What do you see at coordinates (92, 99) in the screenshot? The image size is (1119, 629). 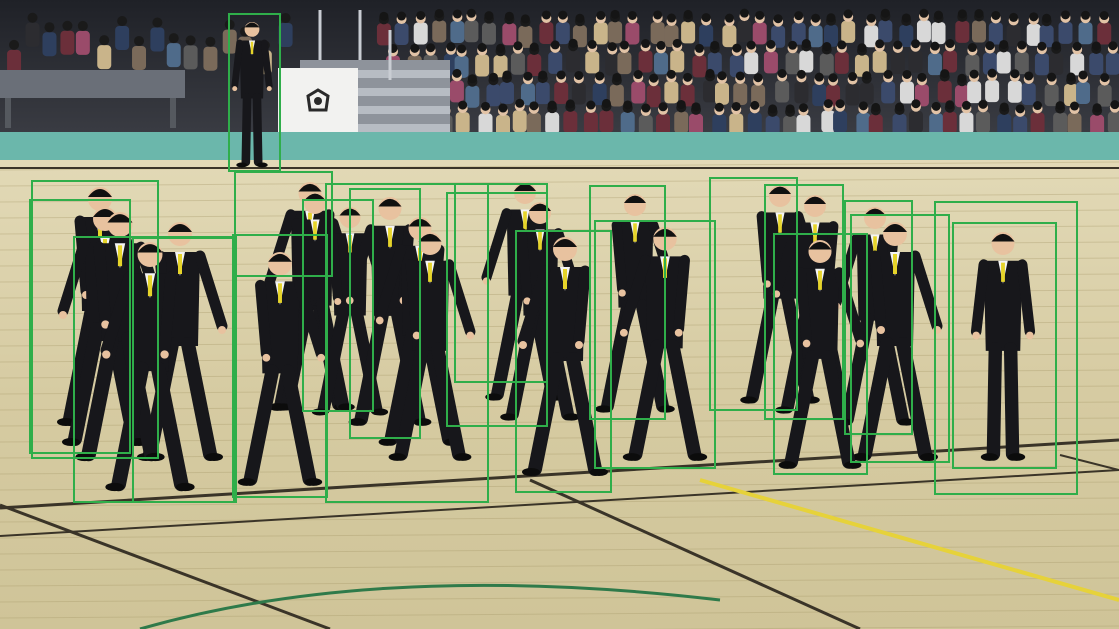 I see `official-table` at bounding box center [92, 99].